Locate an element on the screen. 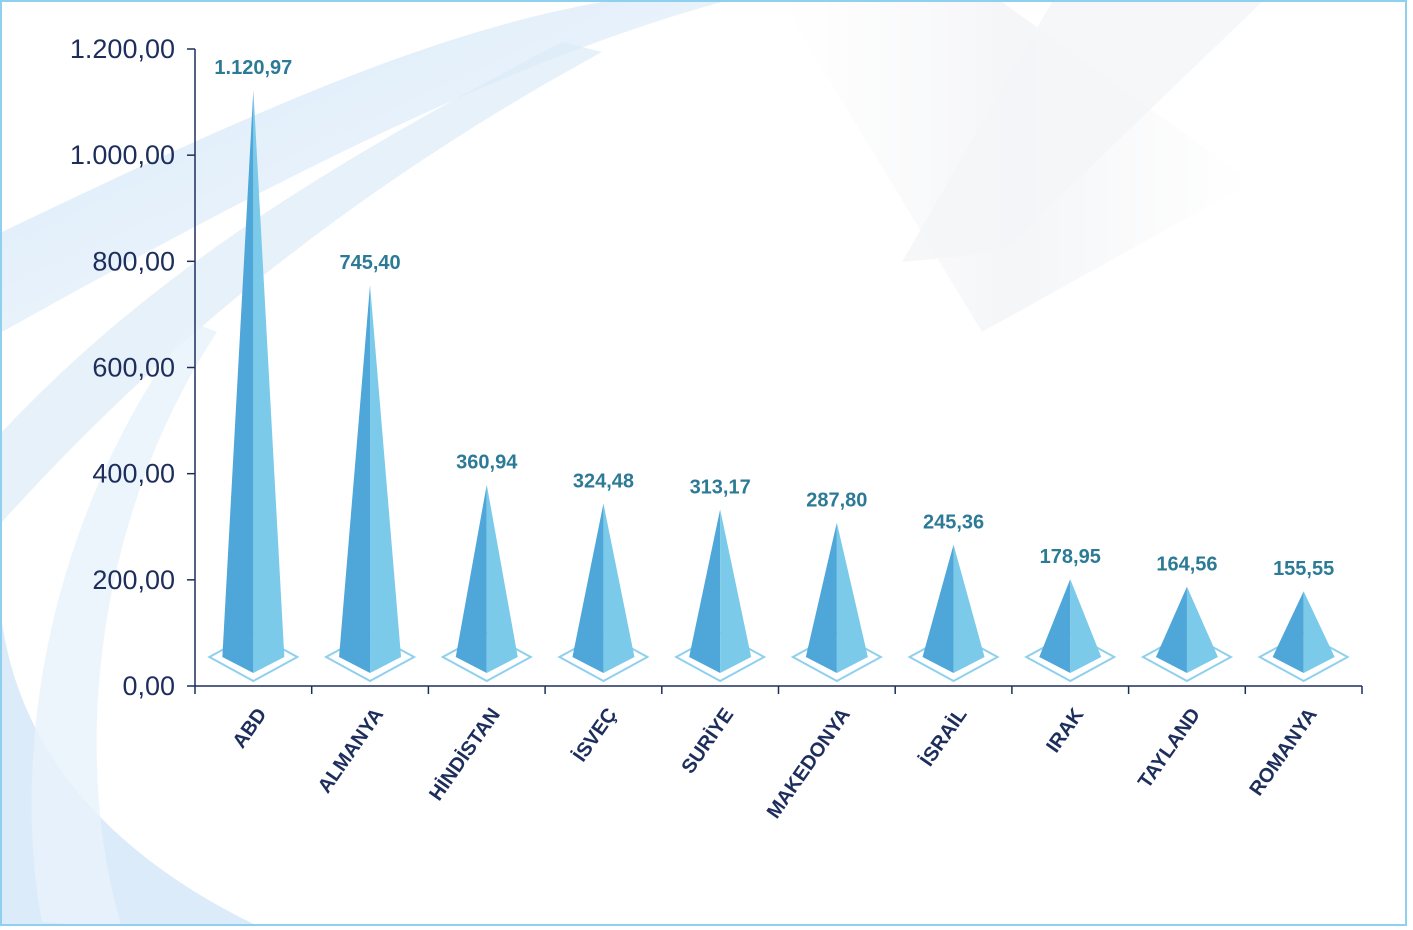 The width and height of the screenshot is (1413, 930). y-tick-label: 1.200,00 is located at coordinates (122, 49).